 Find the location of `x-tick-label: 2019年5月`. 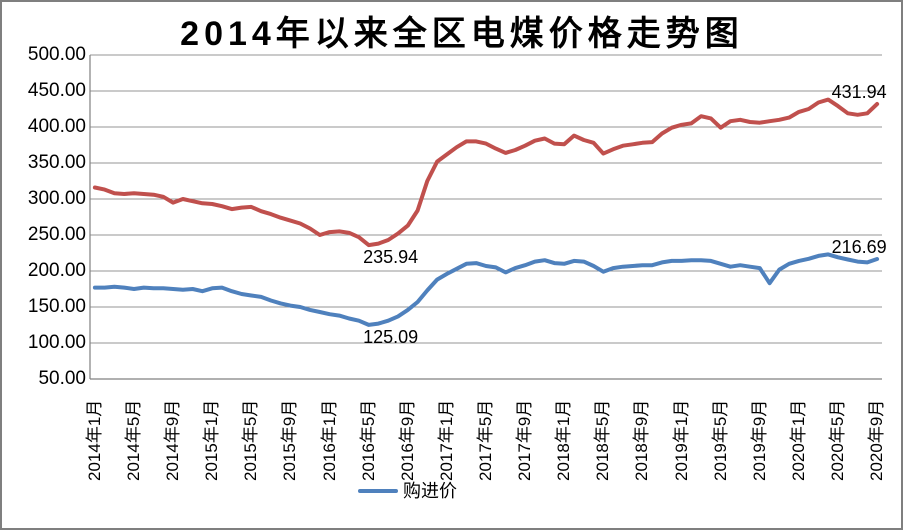

x-tick-label: 2019年5月 is located at coordinates (720, 440).